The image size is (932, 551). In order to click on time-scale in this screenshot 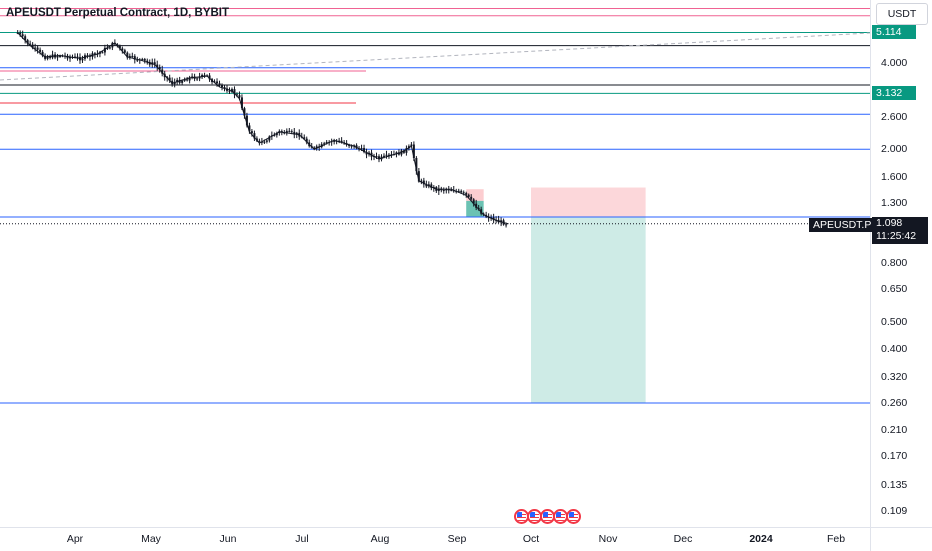, I will do `click(435, 539)`.